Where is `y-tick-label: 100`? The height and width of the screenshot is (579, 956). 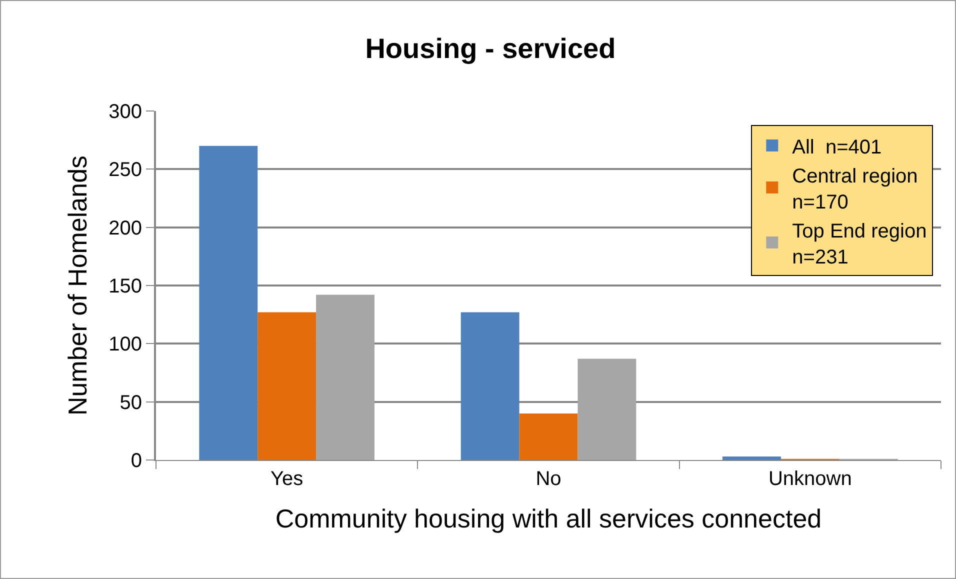 y-tick-label: 100 is located at coordinates (125, 345).